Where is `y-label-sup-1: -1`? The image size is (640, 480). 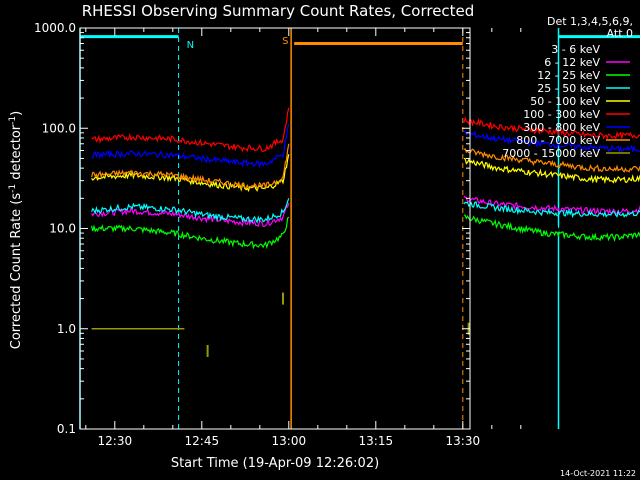 y-label-sup-1: -1 is located at coordinates (13, 188).